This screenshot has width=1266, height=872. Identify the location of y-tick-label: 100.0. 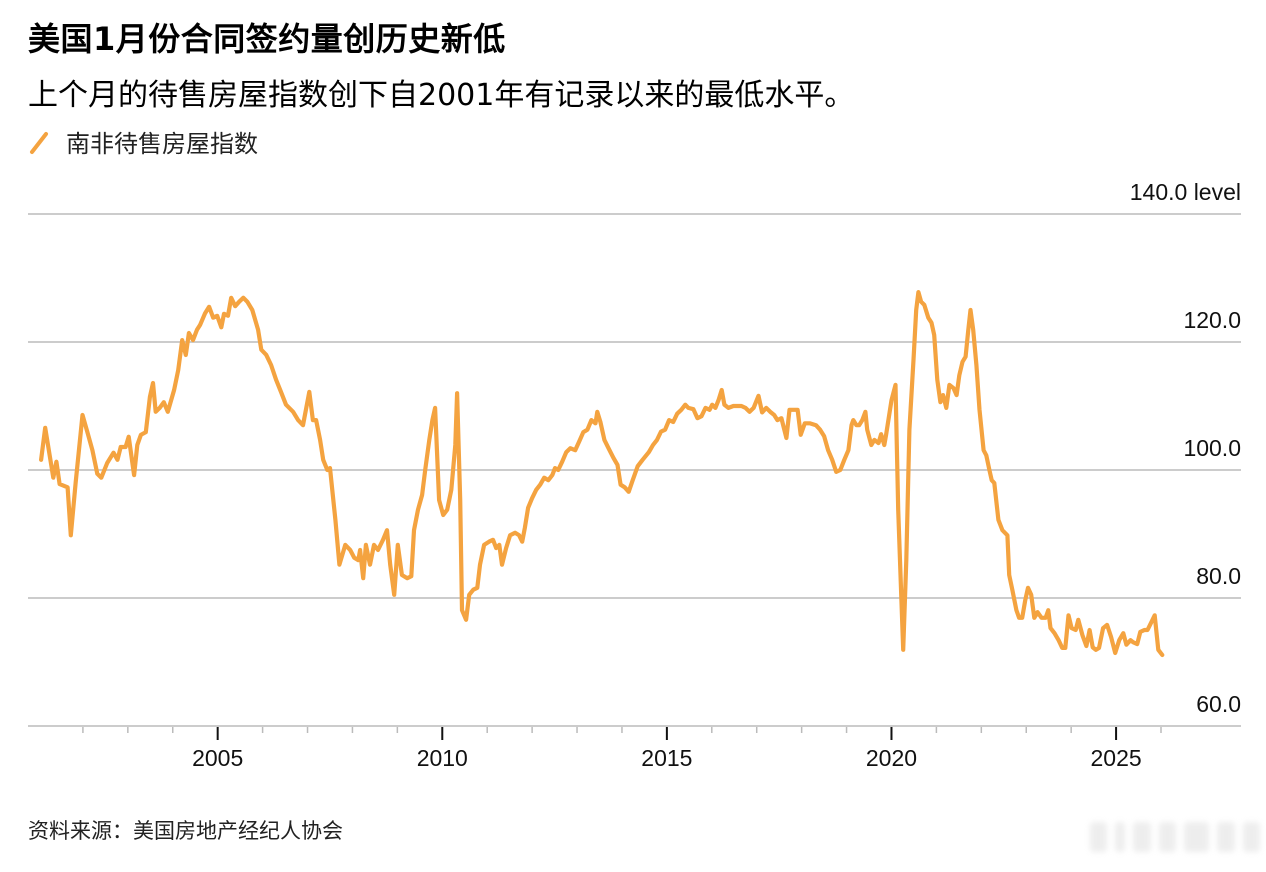
(1212, 448).